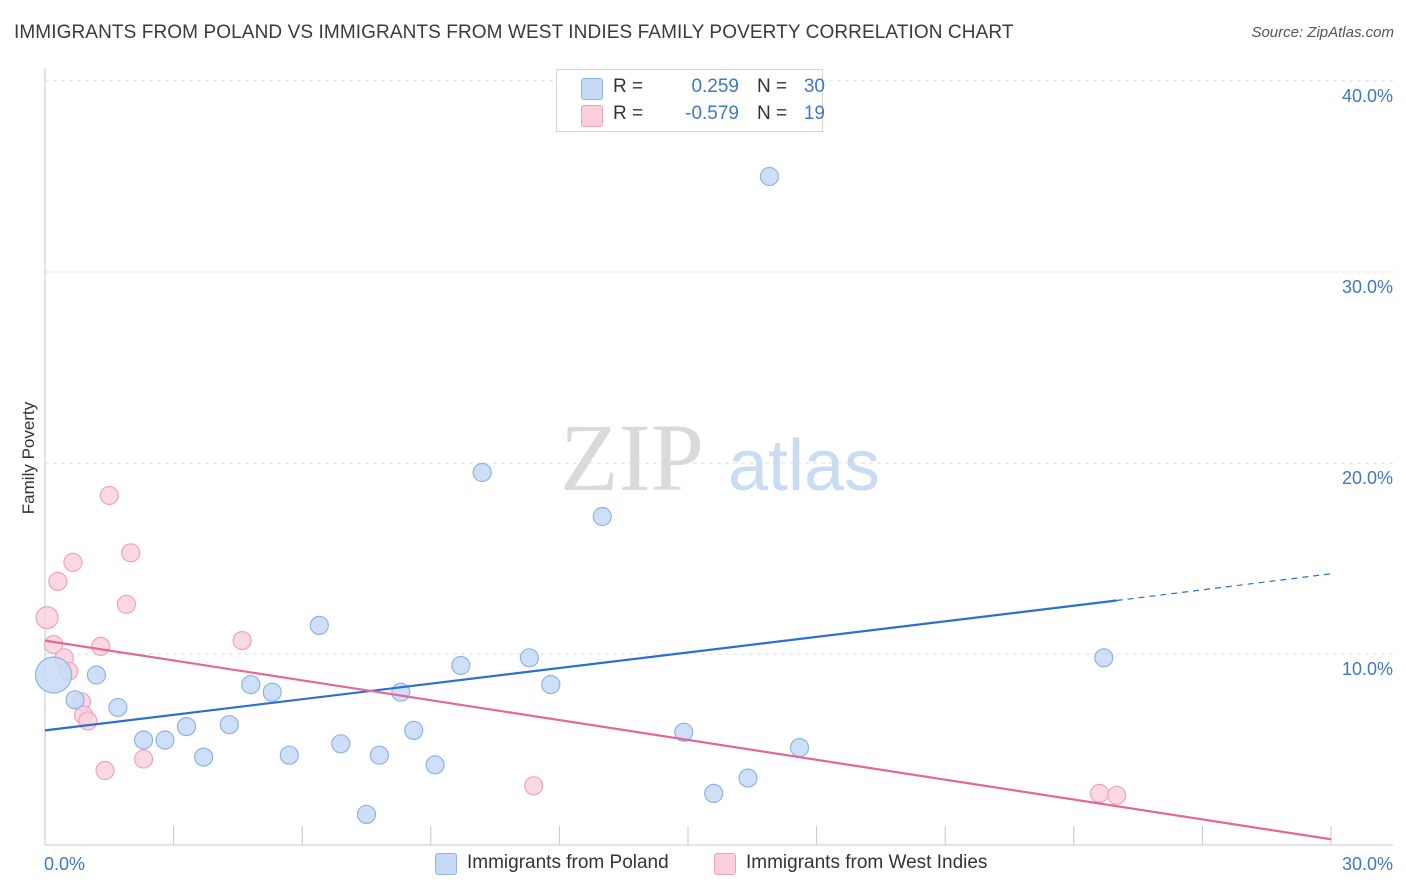 This screenshot has height=892, width=1406. I want to click on source-credit: Source: ZipAtlas.com, so click(1322, 32).